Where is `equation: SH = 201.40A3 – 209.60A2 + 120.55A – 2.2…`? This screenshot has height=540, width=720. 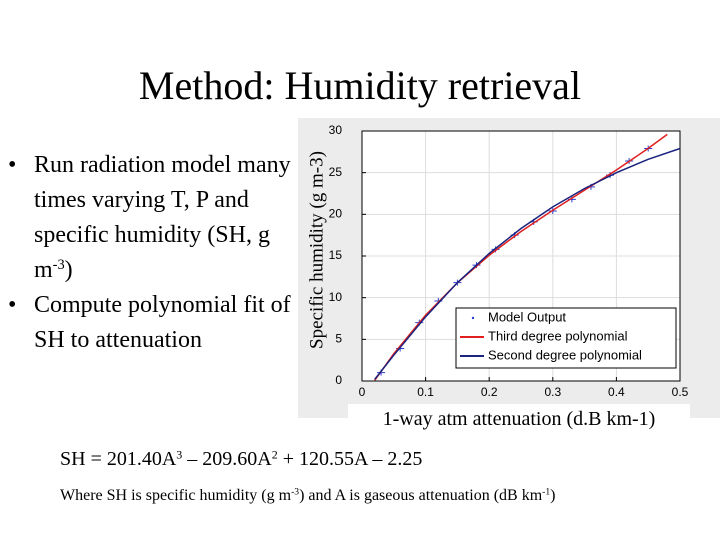
equation: SH = 201.40A3 – 209.60A2 + 120.55A – 2.2… is located at coordinates (241, 459).